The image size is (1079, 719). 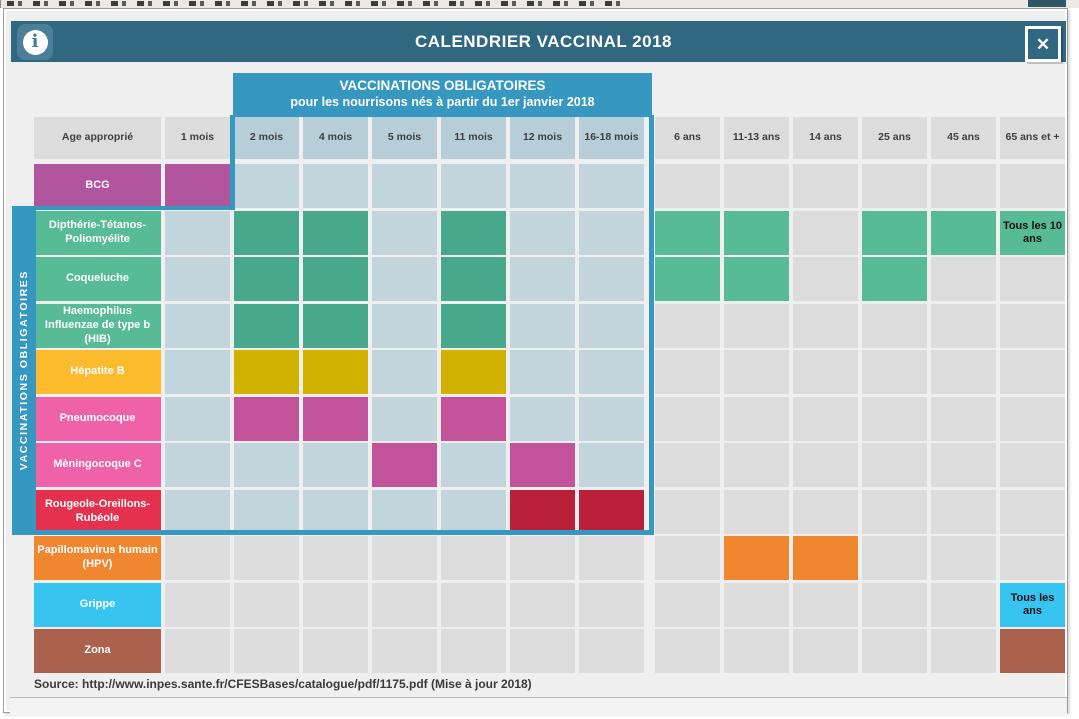 What do you see at coordinates (756, 138) in the screenshot?
I see `col-header: 11-13 ans` at bounding box center [756, 138].